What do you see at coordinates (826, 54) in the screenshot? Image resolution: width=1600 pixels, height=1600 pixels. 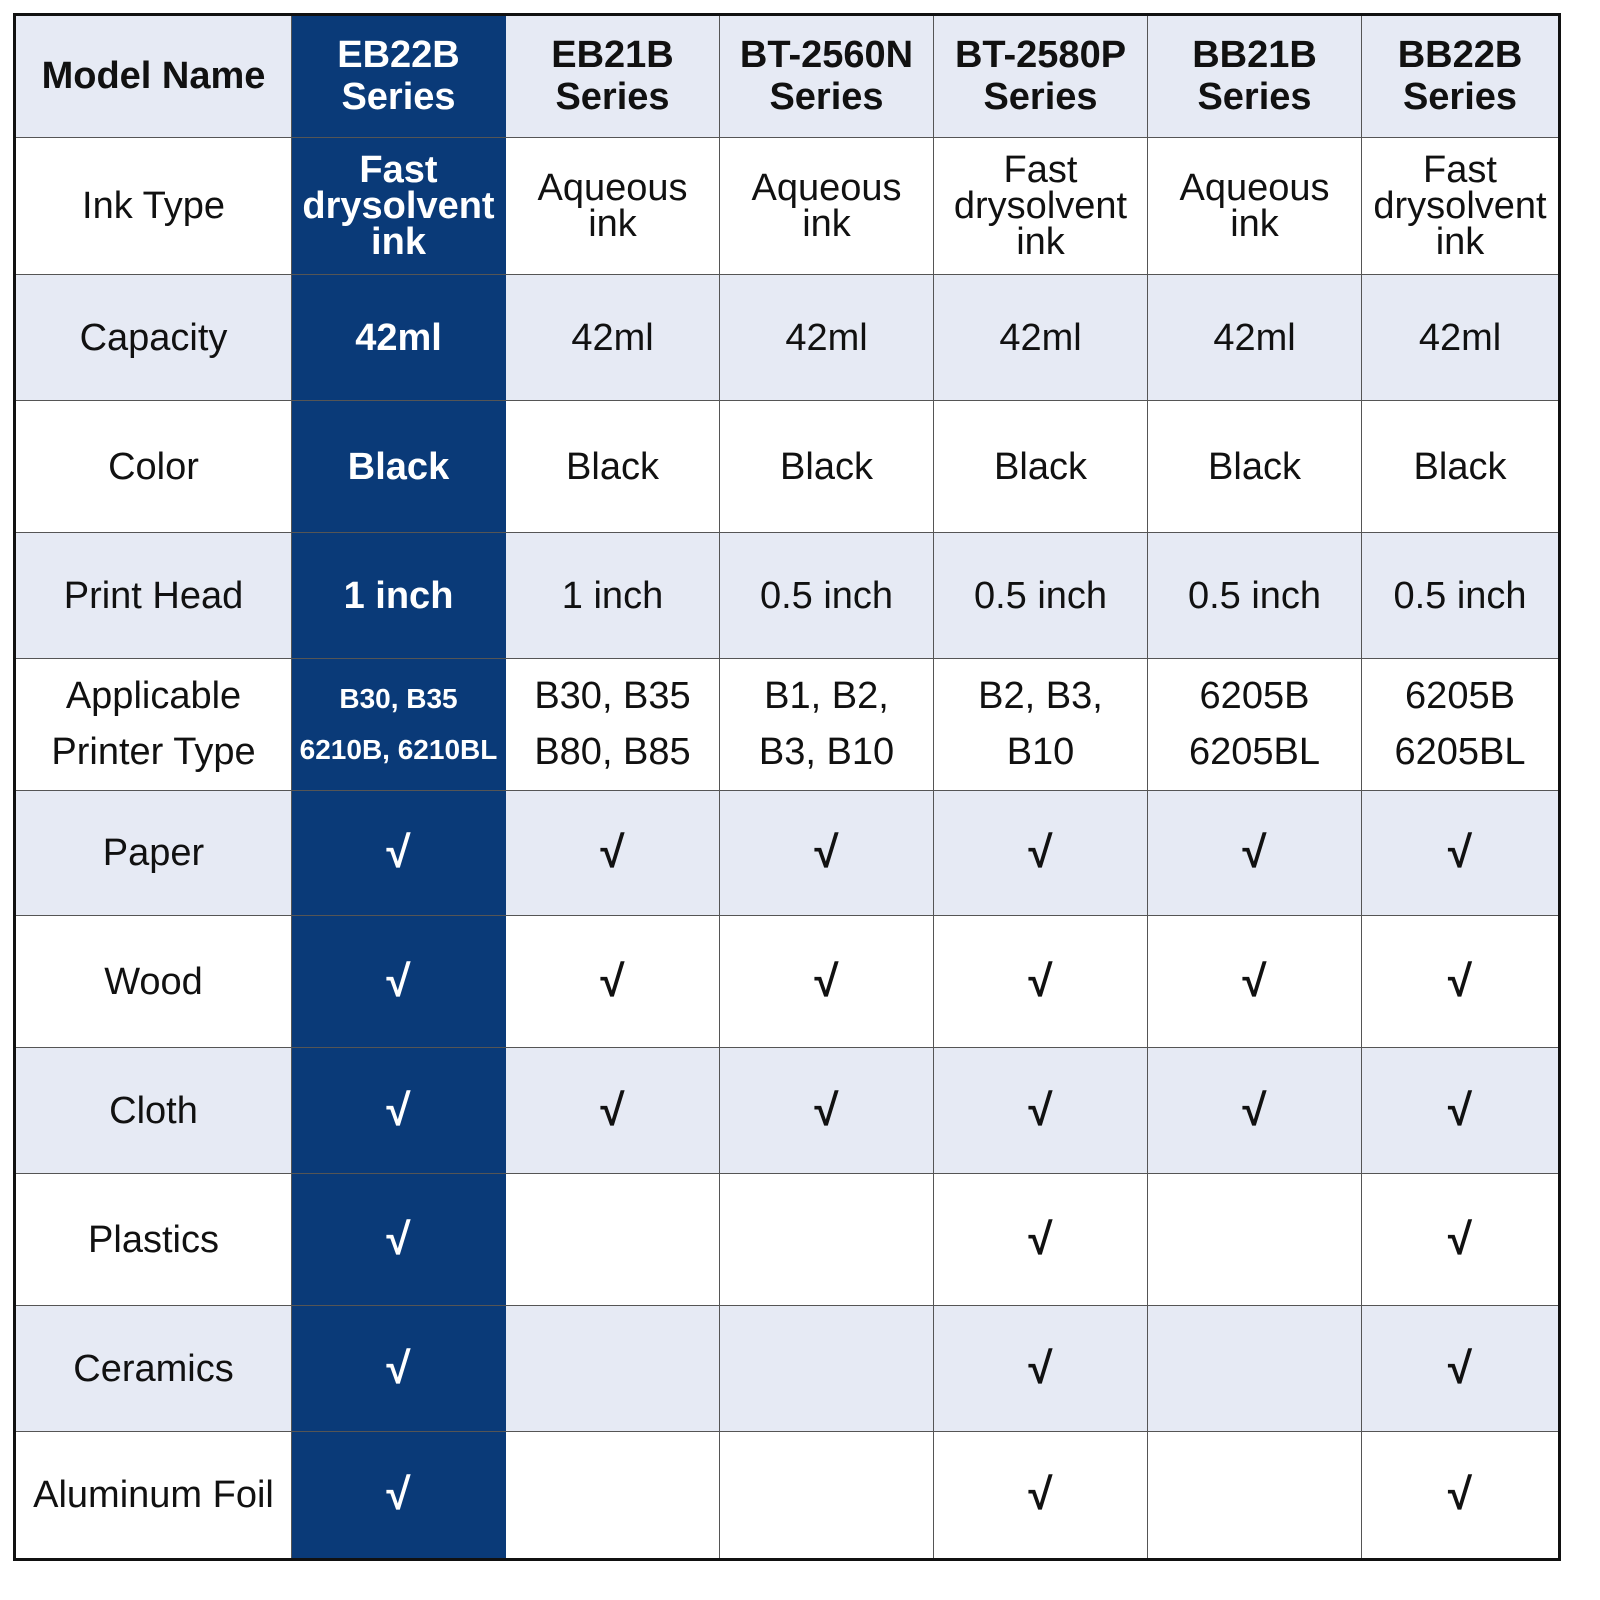 I see `model-name-line: BT-2560N` at bounding box center [826, 54].